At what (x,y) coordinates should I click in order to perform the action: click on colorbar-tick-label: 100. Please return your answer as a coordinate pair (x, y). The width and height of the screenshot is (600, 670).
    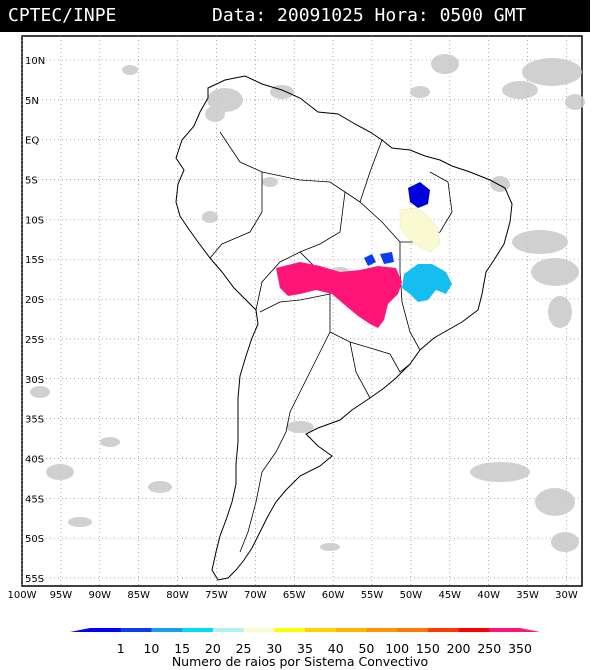
    Looking at the image, I should click on (397, 648).